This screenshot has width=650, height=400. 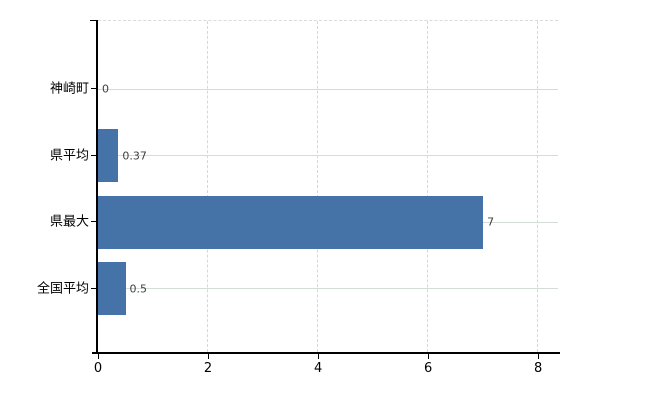 I want to click on bar-value-label: 0.5, so click(x=138, y=288).